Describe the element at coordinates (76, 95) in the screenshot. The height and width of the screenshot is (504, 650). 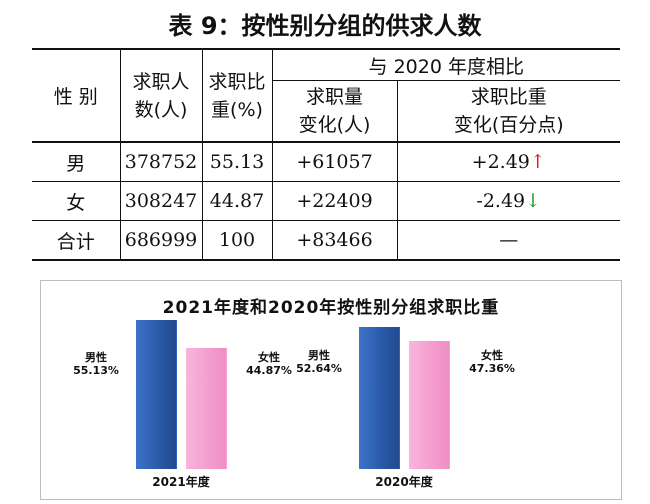
I see `header-gender: 性 别` at that location.